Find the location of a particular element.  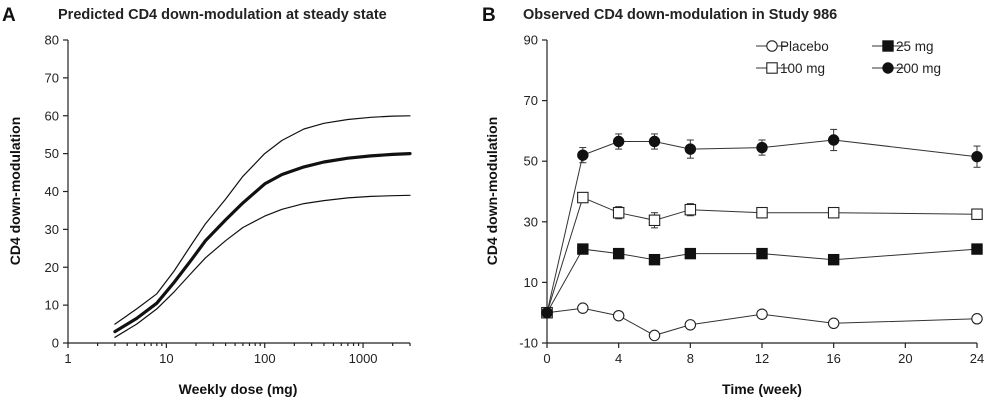

panel-a-x-axis-label: Weekly dose (mg) is located at coordinates (238, 389).